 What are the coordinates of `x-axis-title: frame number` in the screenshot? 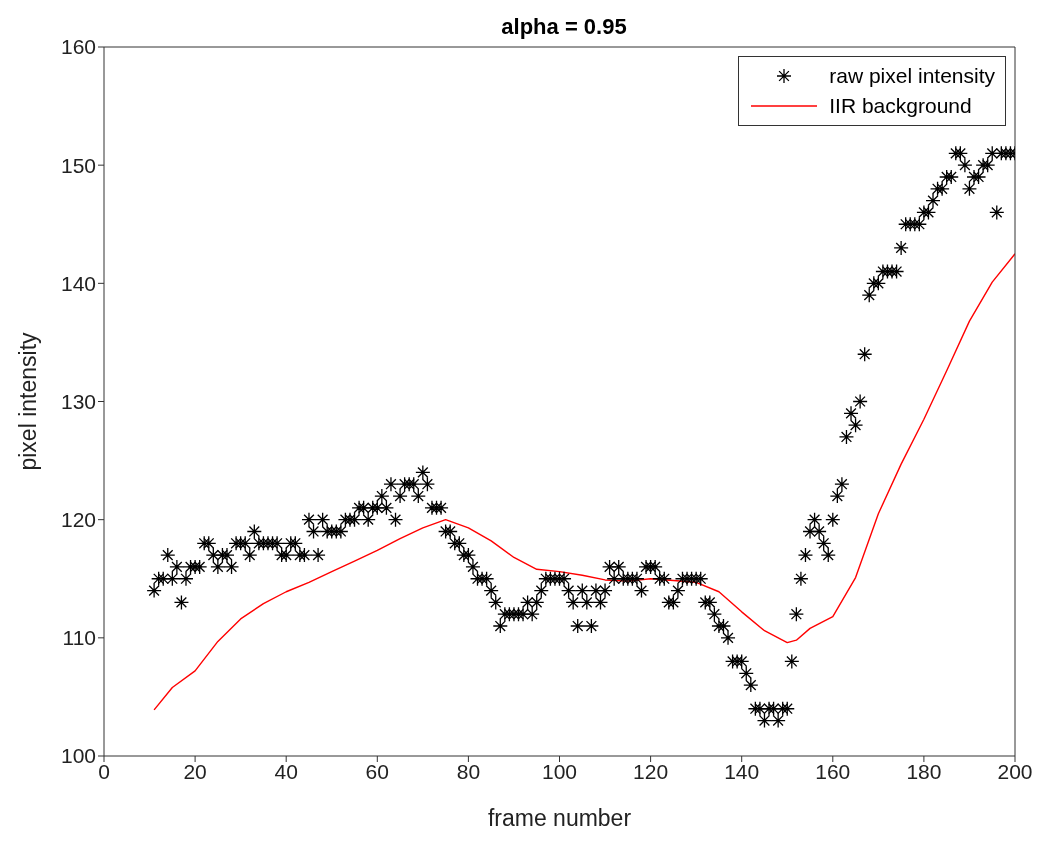 It's located at (559, 818).